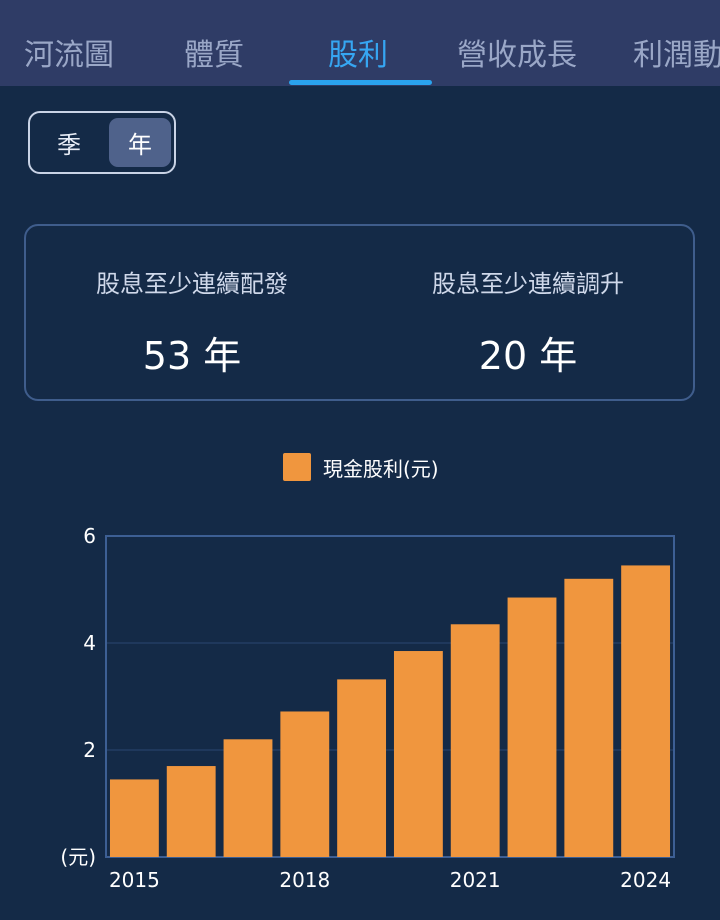  Describe the element at coordinates (381, 468) in the screenshot. I see `legend-label: 現金股利(元)` at that location.